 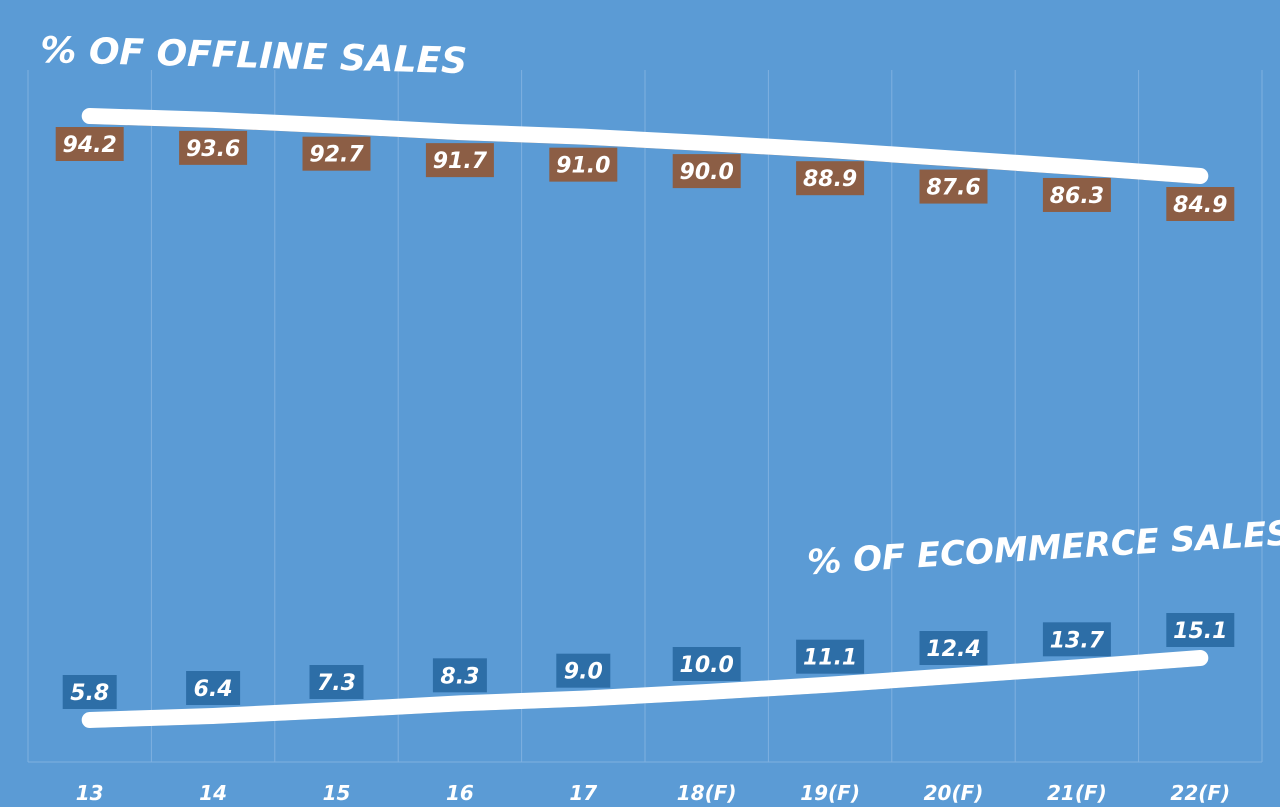 I want to click on data-label-text: 7.3, so click(x=336, y=683).